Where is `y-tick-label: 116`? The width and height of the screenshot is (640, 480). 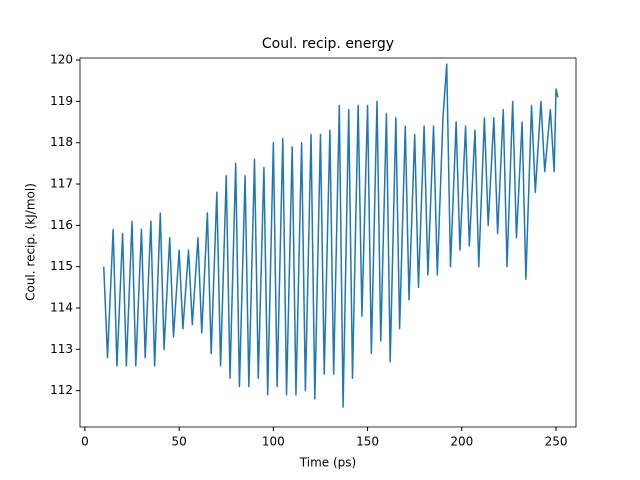
y-tick-label: 116 is located at coordinates (61, 225).